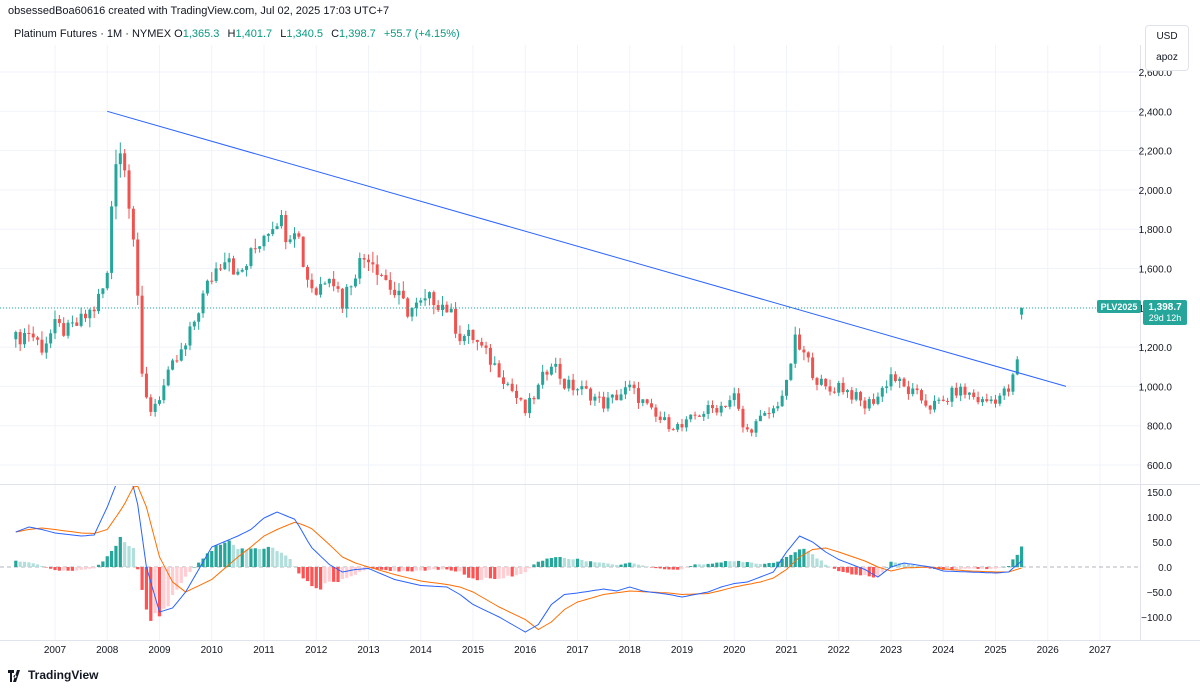 This screenshot has height=689, width=1200. I want to click on currency-selector: USD apoz, so click(1167, 48).